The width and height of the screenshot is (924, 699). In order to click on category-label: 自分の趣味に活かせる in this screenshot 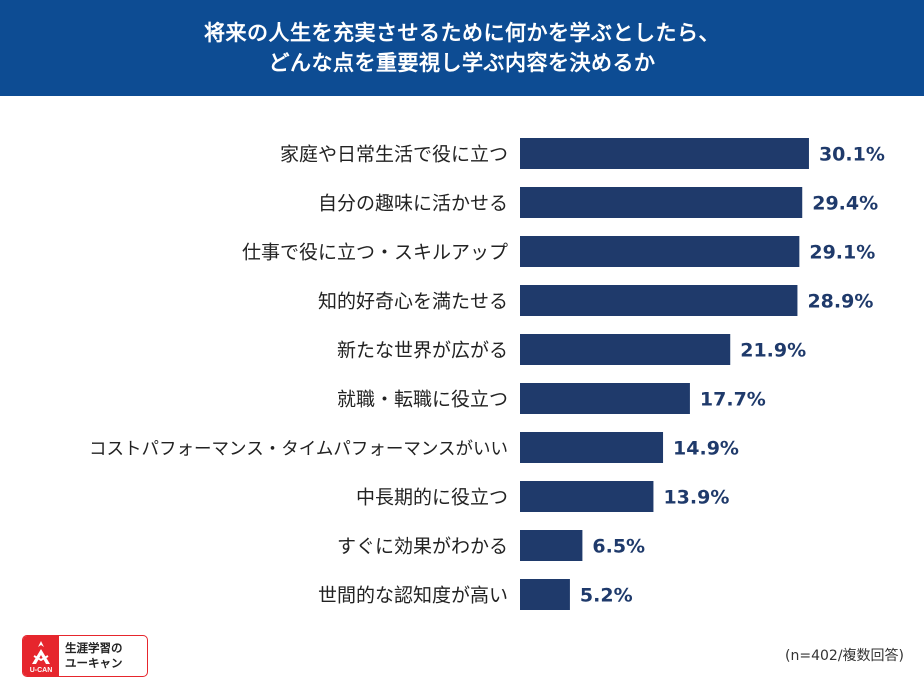, I will do `click(413, 204)`.